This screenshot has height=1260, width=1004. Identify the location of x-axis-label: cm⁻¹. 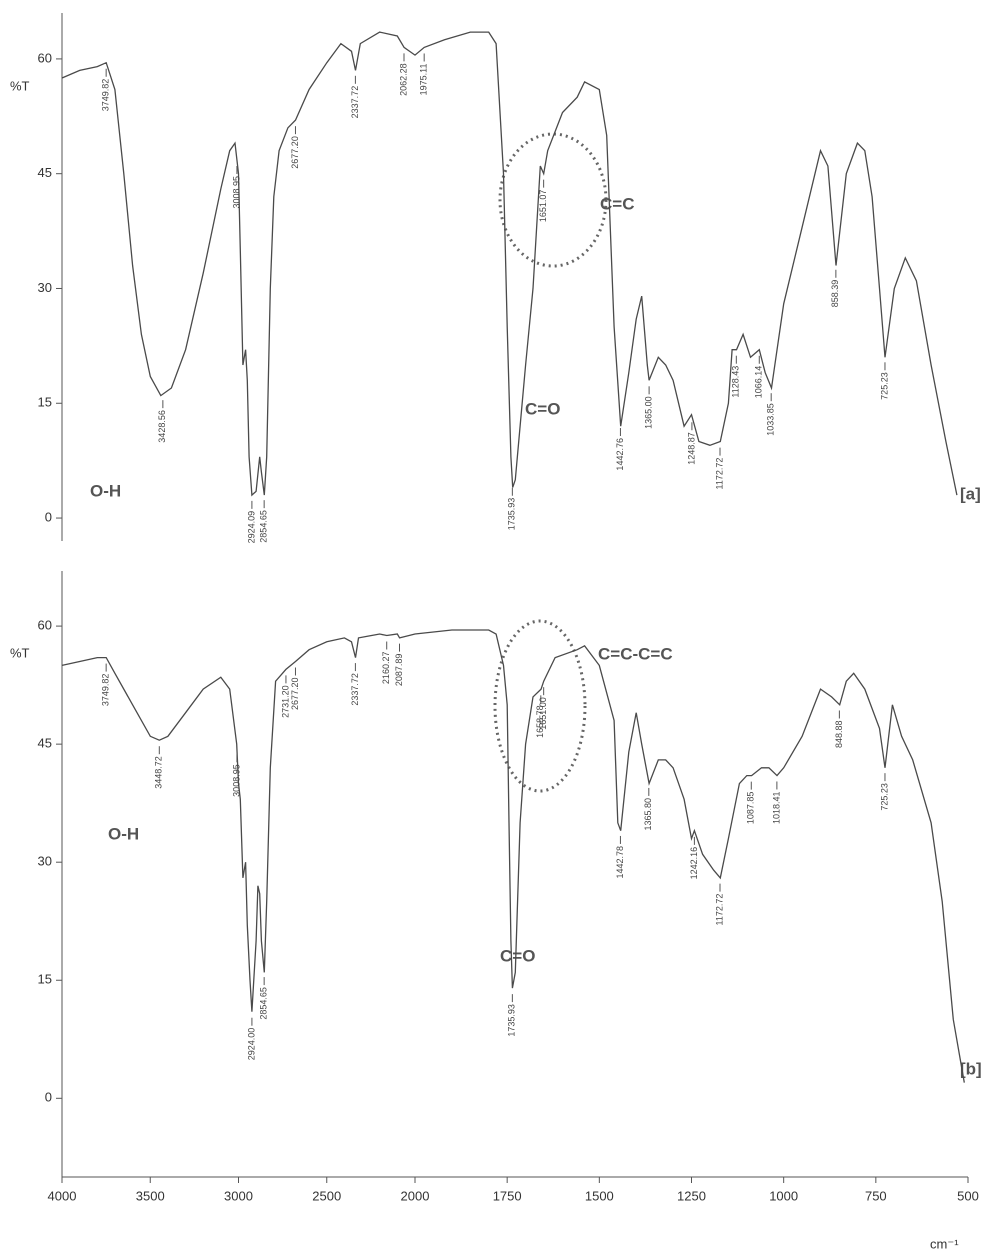
(944, 1243).